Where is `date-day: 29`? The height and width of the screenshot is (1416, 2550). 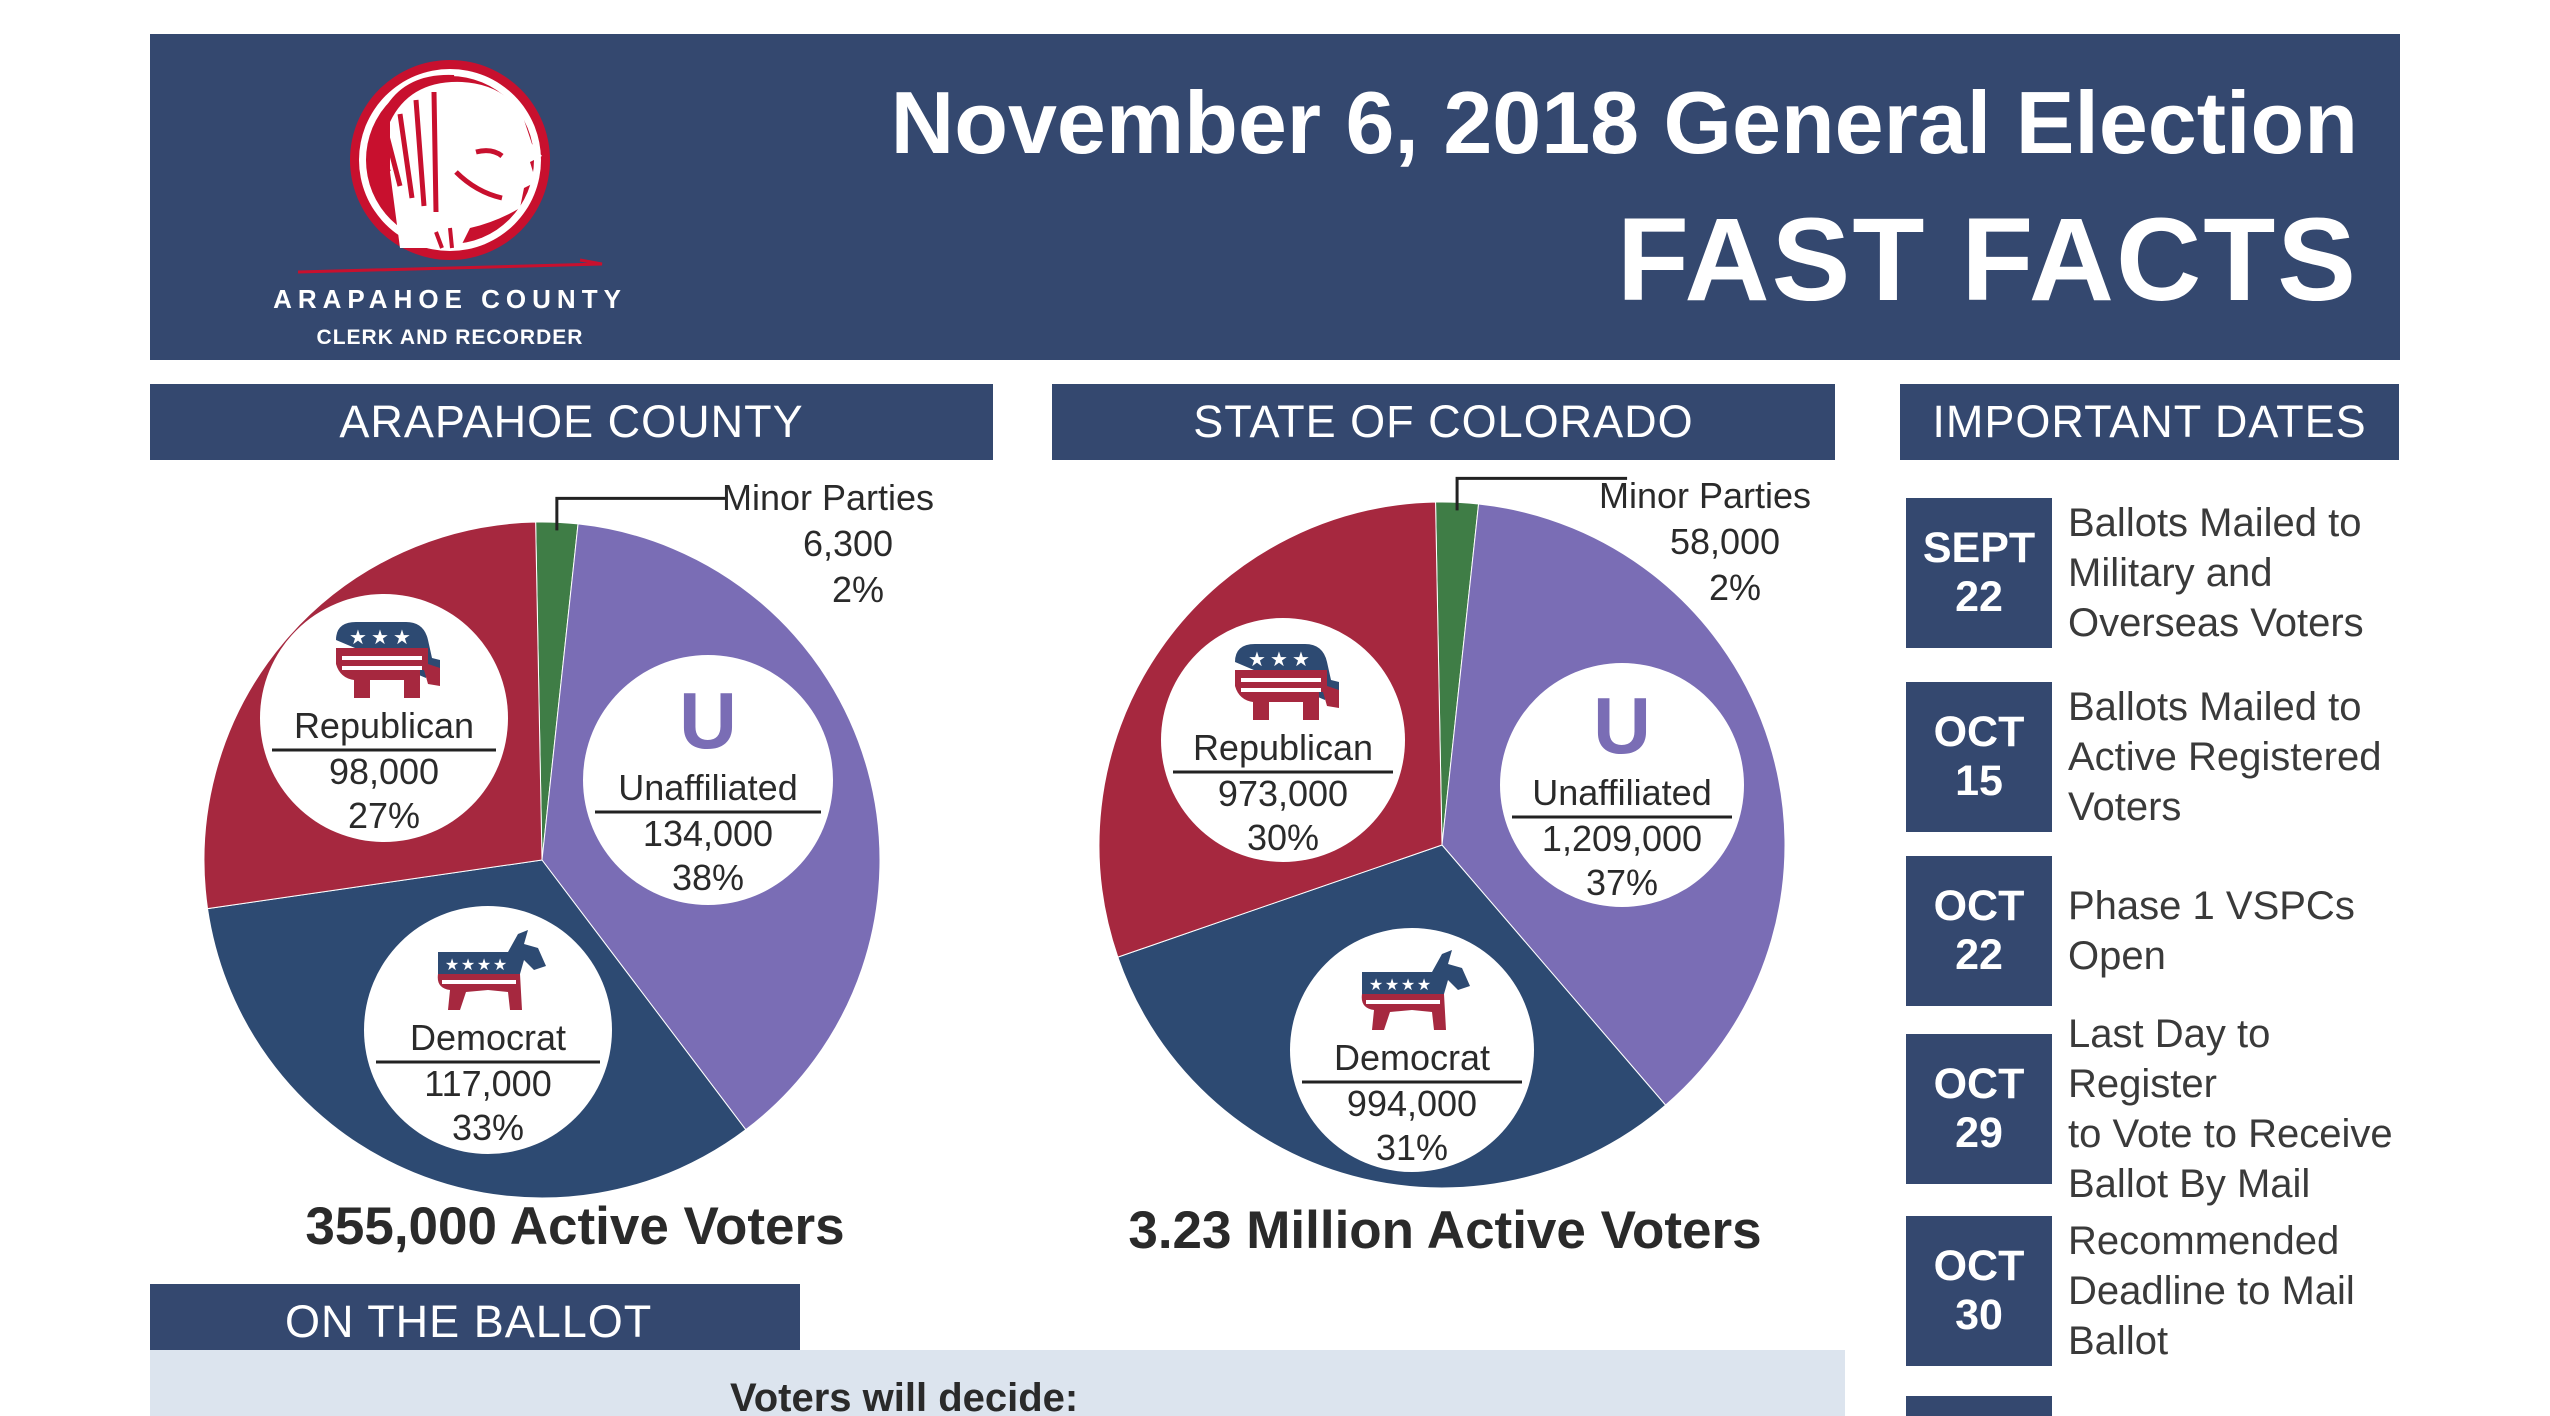 date-day: 29 is located at coordinates (1979, 1133).